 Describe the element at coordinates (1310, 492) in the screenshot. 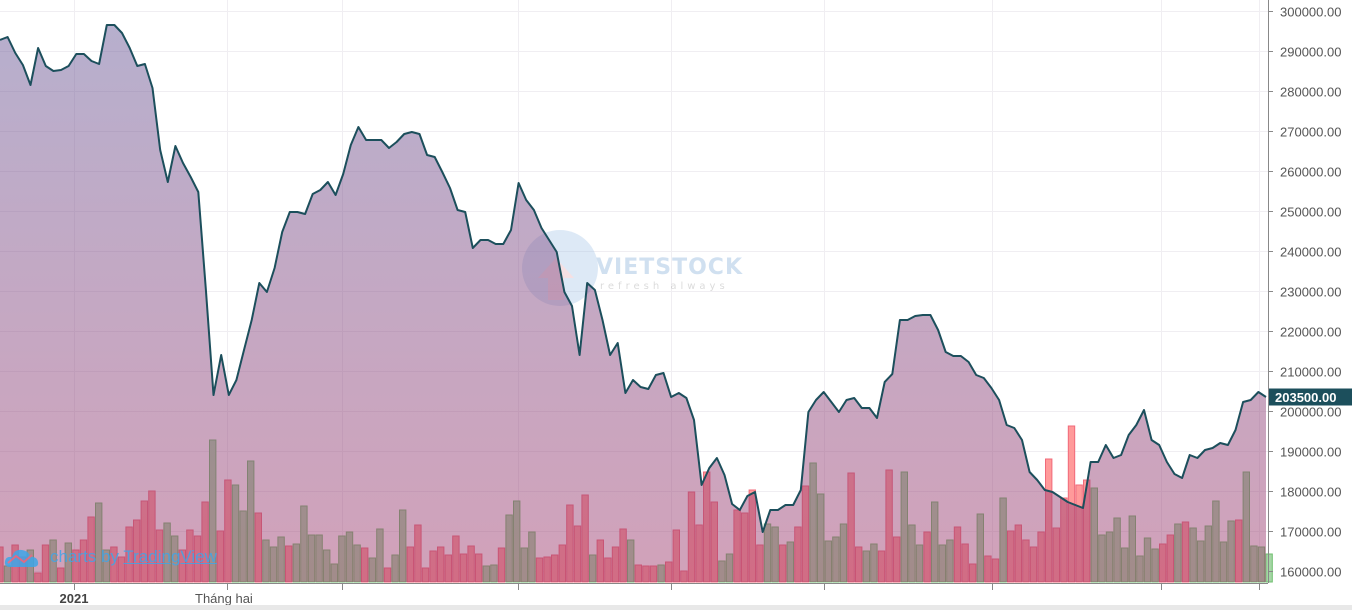

I see `price-tick-label: 180000.00` at that location.